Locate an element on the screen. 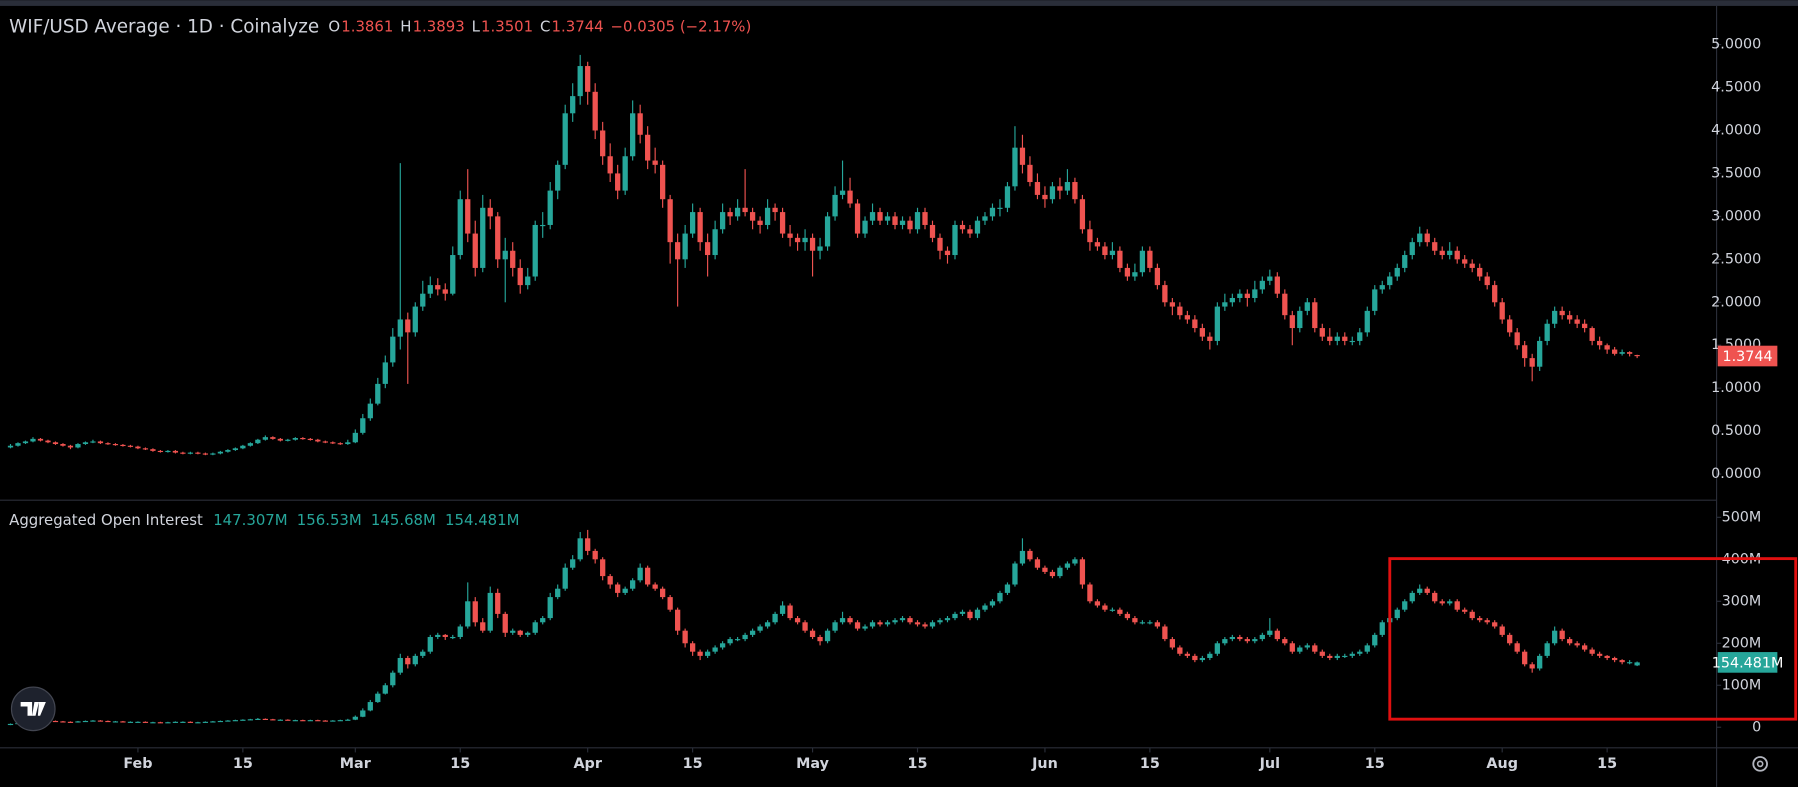  gear-ring is located at coordinates (1760, 764).